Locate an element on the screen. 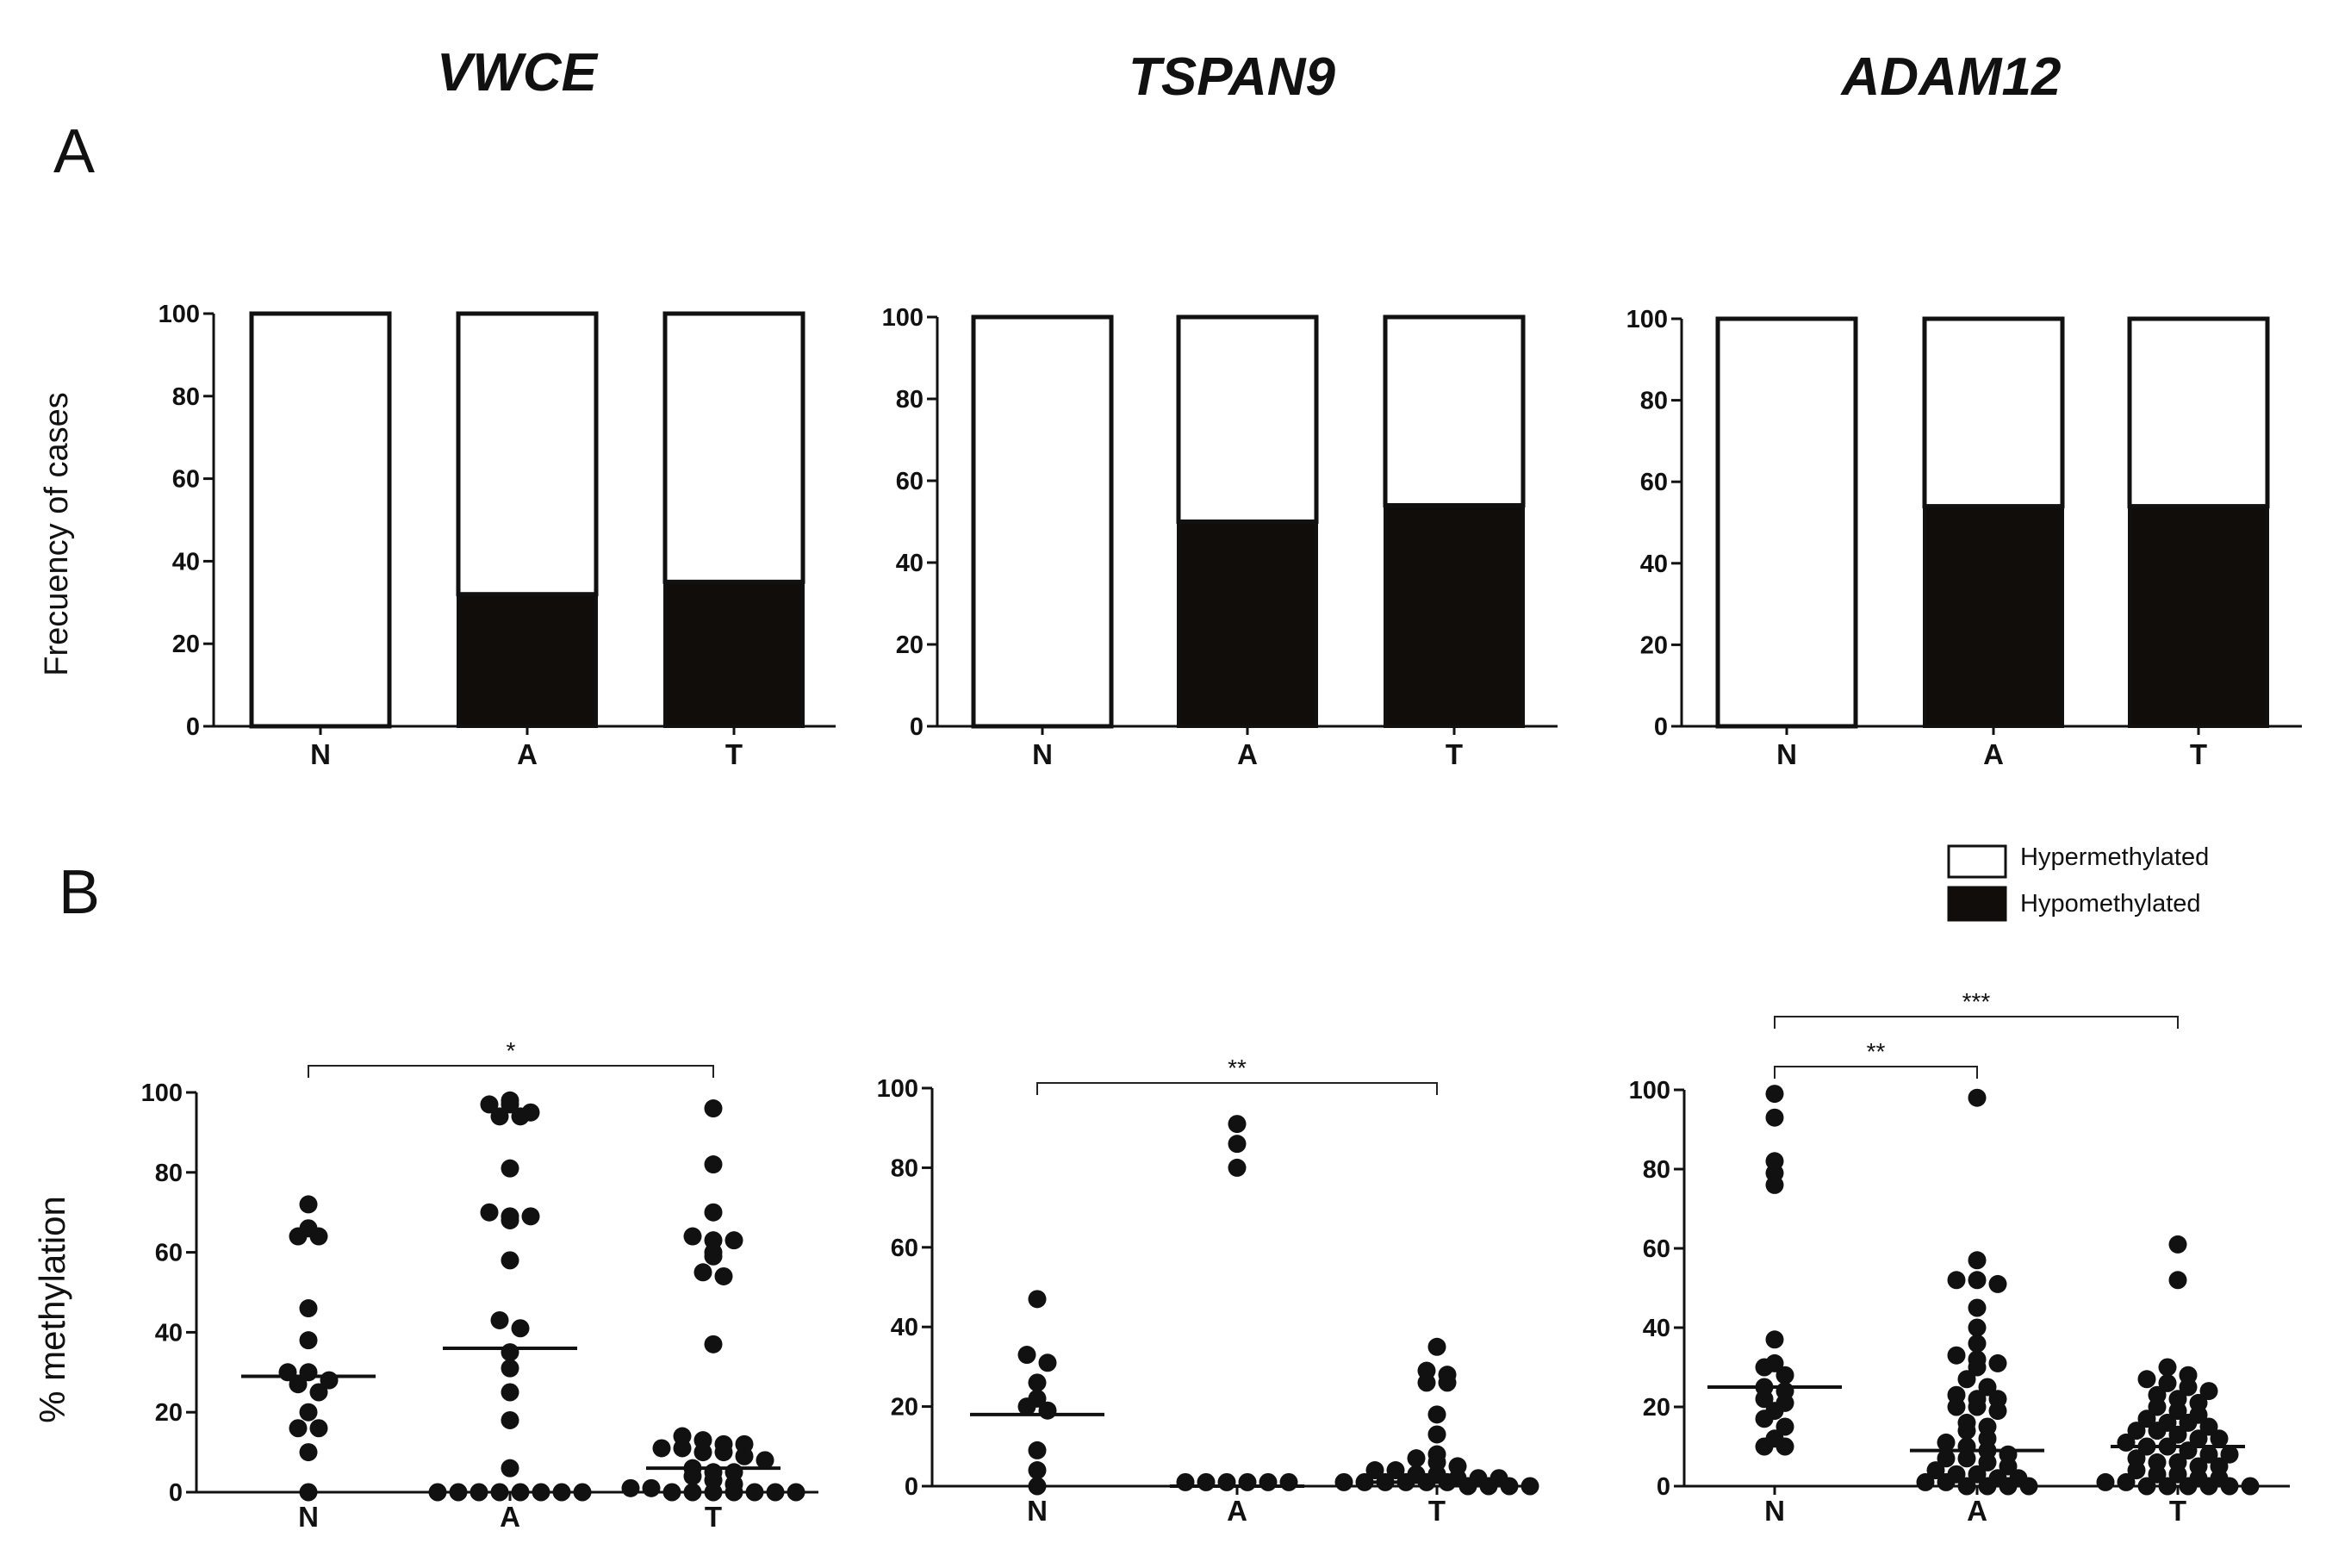 This screenshot has width=2326, height=1568. legend-swatch-hyper is located at coordinates (1977, 862).